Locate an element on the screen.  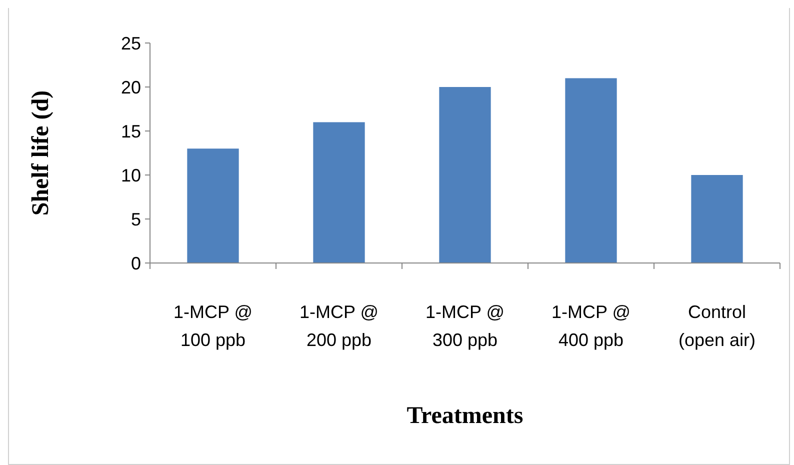
y-tick-label: 20 is located at coordinates (130, 87).